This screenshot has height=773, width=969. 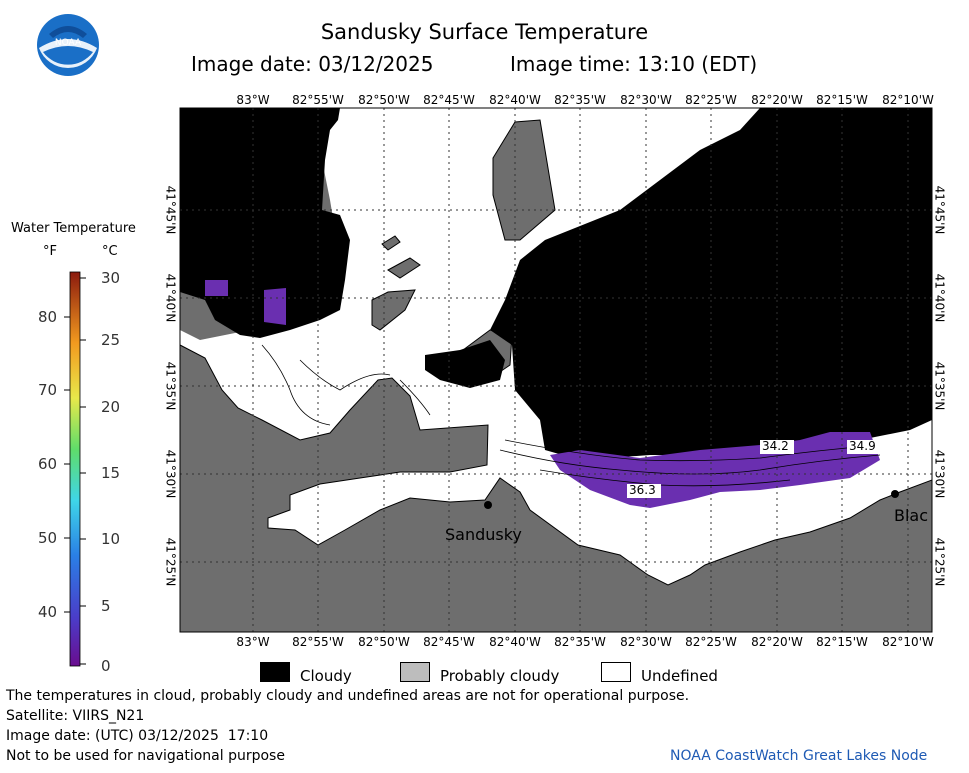 I want to click on footer-utc-date: Image date: (UTC) 03/12/2025 17:10, so click(x=137, y=736).